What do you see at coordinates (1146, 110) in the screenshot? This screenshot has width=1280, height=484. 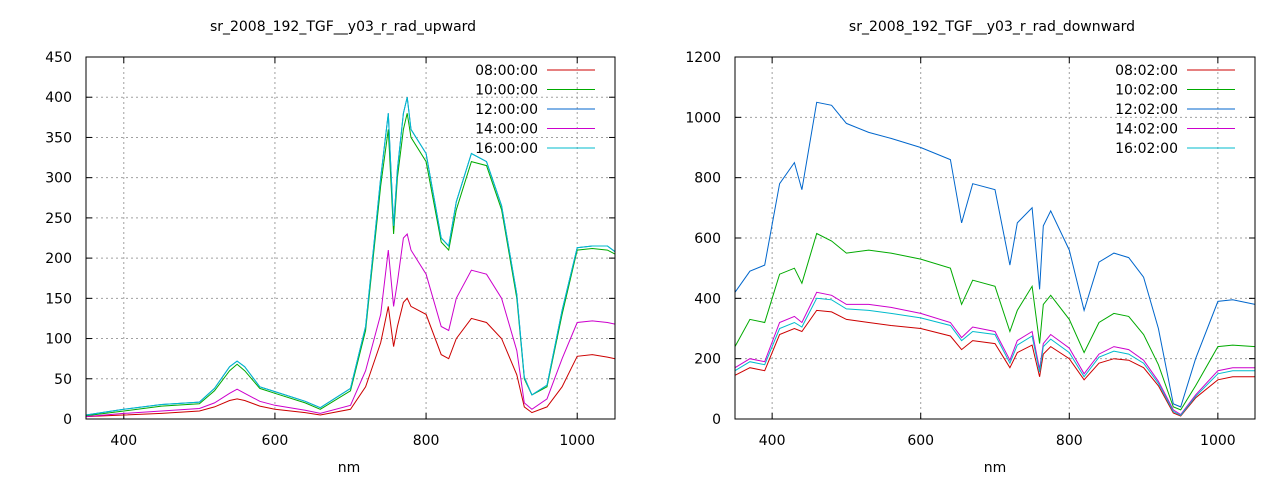 I see `legend-label: 12:02:00` at bounding box center [1146, 110].